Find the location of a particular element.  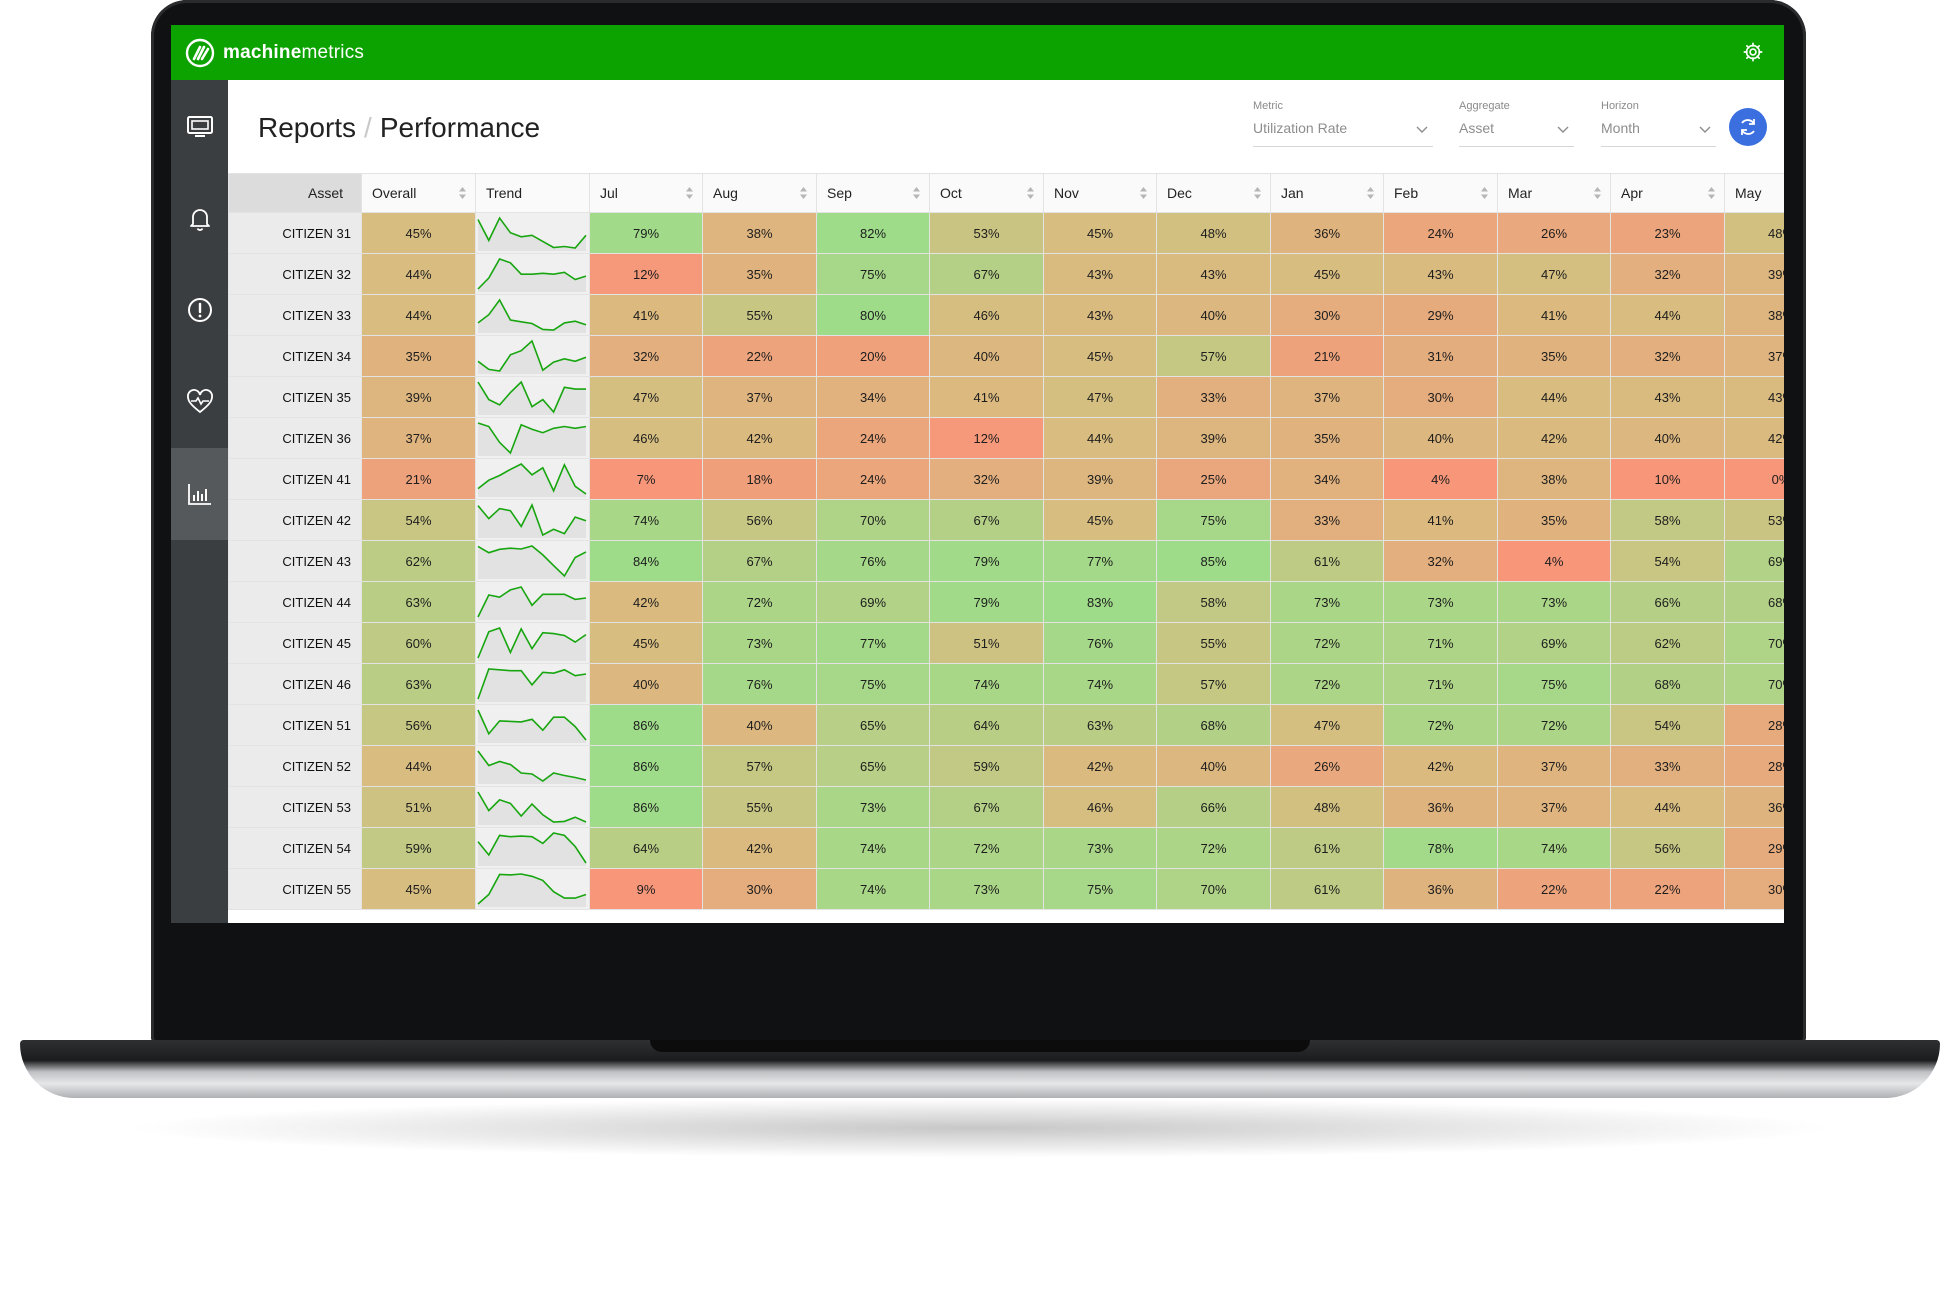

asset-name: CITIZEN 36 is located at coordinates (295, 438).